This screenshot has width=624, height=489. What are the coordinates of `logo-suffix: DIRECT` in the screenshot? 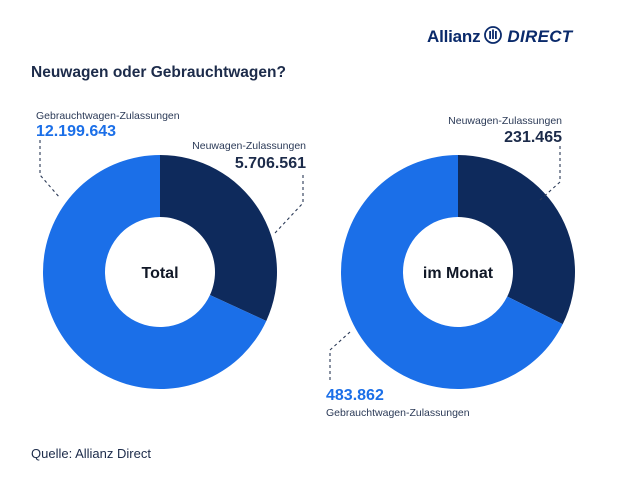 It's located at (540, 36).